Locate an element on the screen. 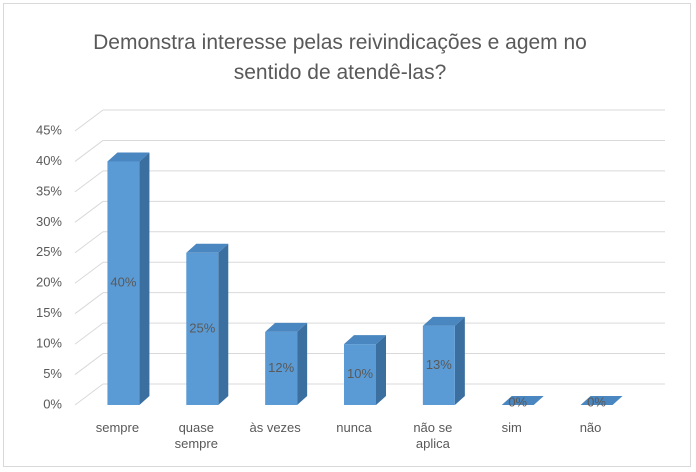  value-label: 25% is located at coordinates (202, 327).